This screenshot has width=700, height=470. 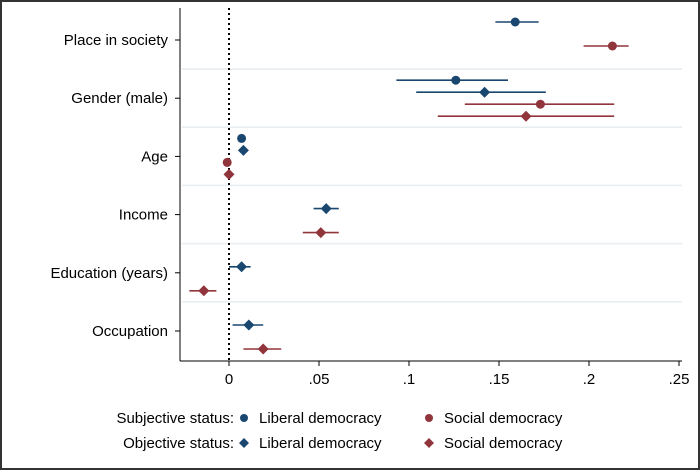 I want to click on x-tick-label: .15, so click(x=499, y=379).